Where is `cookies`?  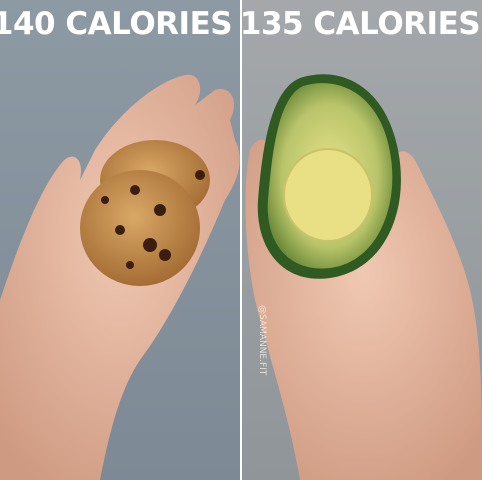 cookies is located at coordinates (145, 213).